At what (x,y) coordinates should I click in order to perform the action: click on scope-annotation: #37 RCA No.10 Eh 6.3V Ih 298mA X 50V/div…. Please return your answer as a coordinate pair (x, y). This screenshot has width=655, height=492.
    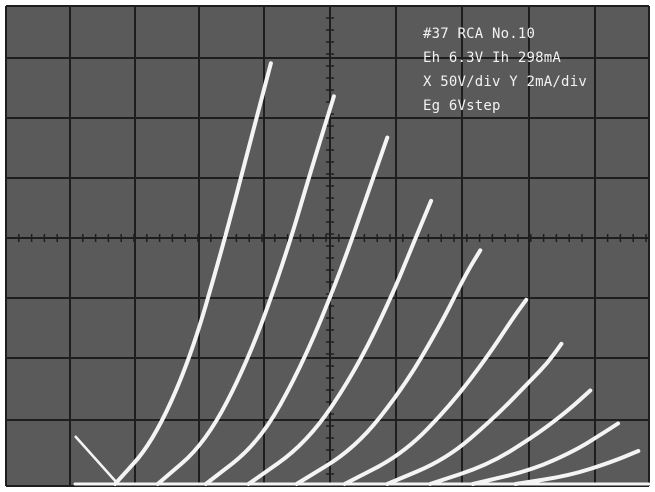
    Looking at the image, I should click on (505, 70).